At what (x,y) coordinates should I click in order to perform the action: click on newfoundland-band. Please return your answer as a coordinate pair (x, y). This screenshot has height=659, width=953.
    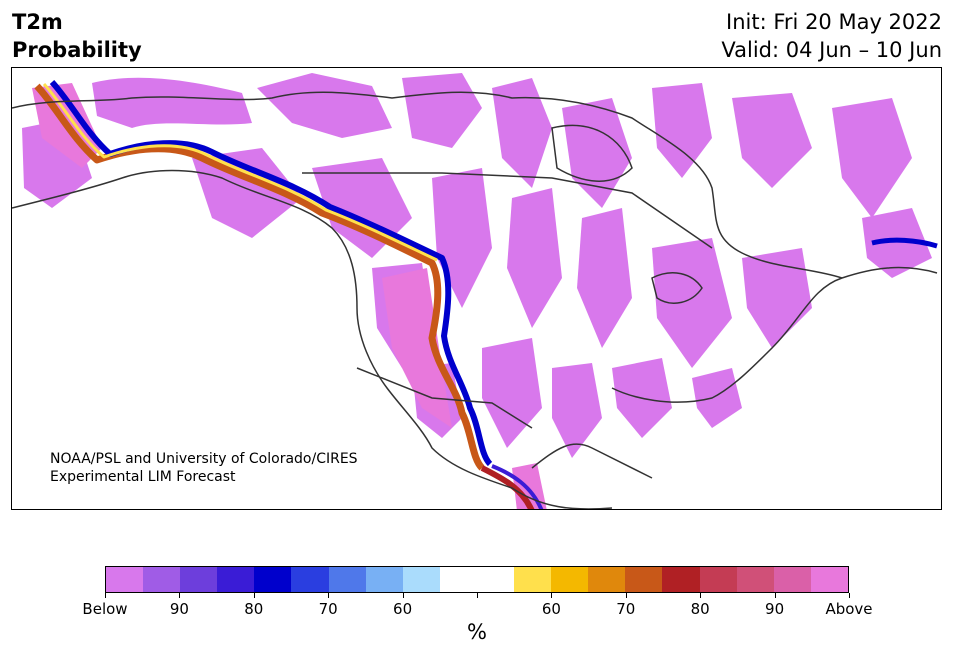
    Looking at the image, I should click on (904, 243).